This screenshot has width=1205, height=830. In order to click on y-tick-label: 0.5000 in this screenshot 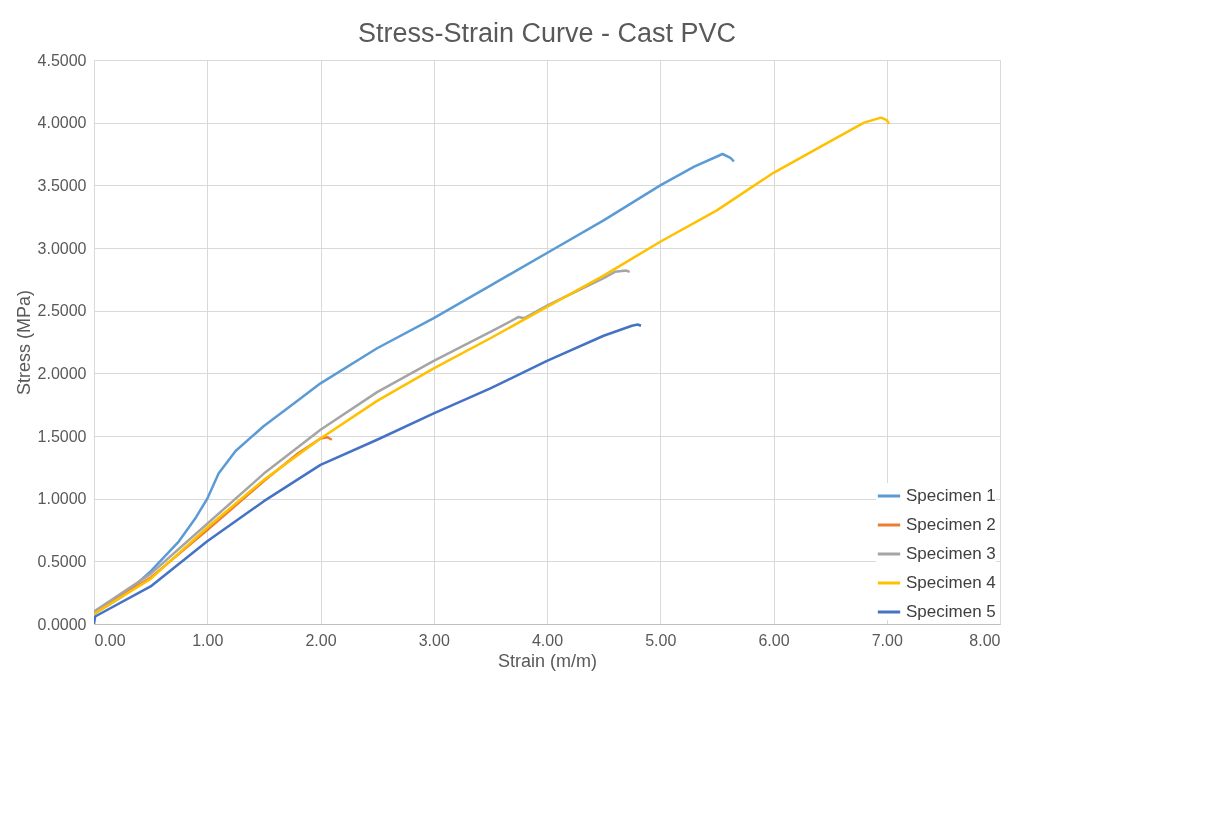, I will do `click(62, 561)`.